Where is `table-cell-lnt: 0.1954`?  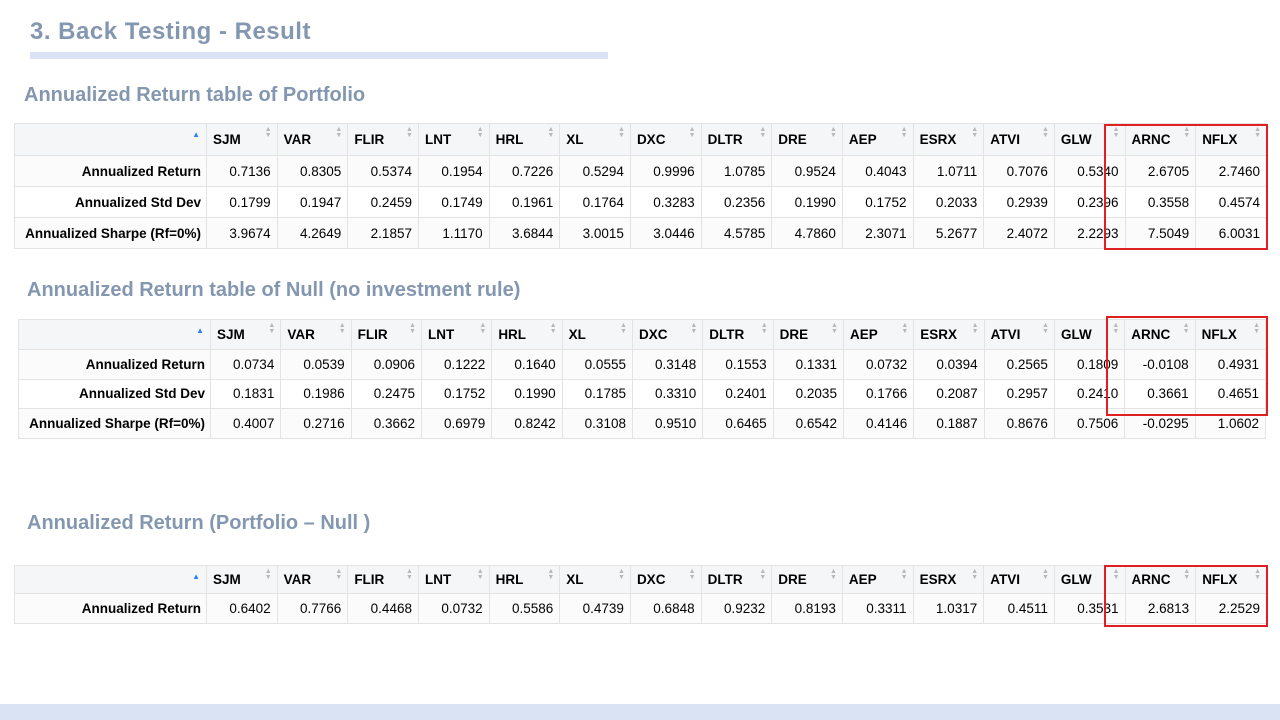
table-cell-lnt: 0.1954 is located at coordinates (453, 171).